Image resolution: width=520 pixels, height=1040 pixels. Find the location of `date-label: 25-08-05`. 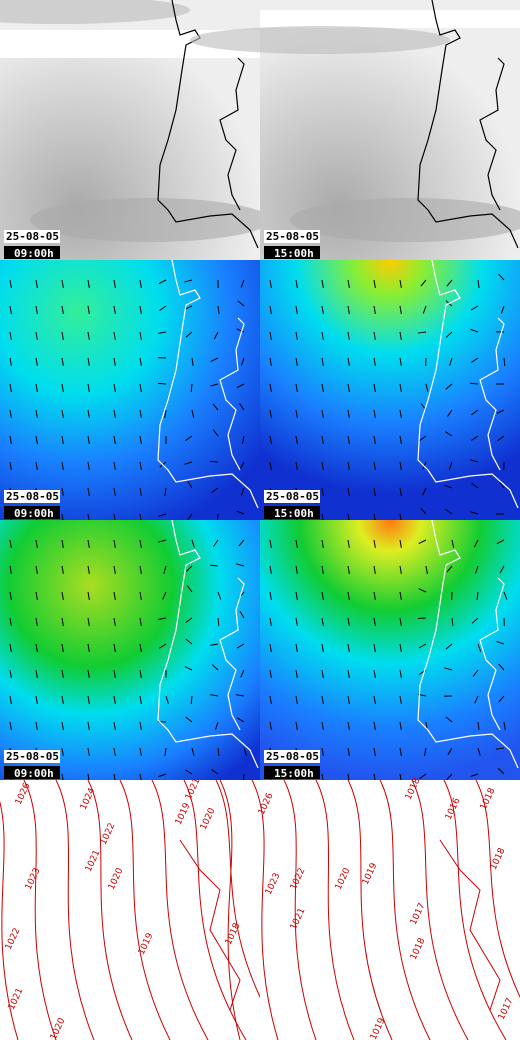

date-label: 25-08-05 is located at coordinates (292, 756).